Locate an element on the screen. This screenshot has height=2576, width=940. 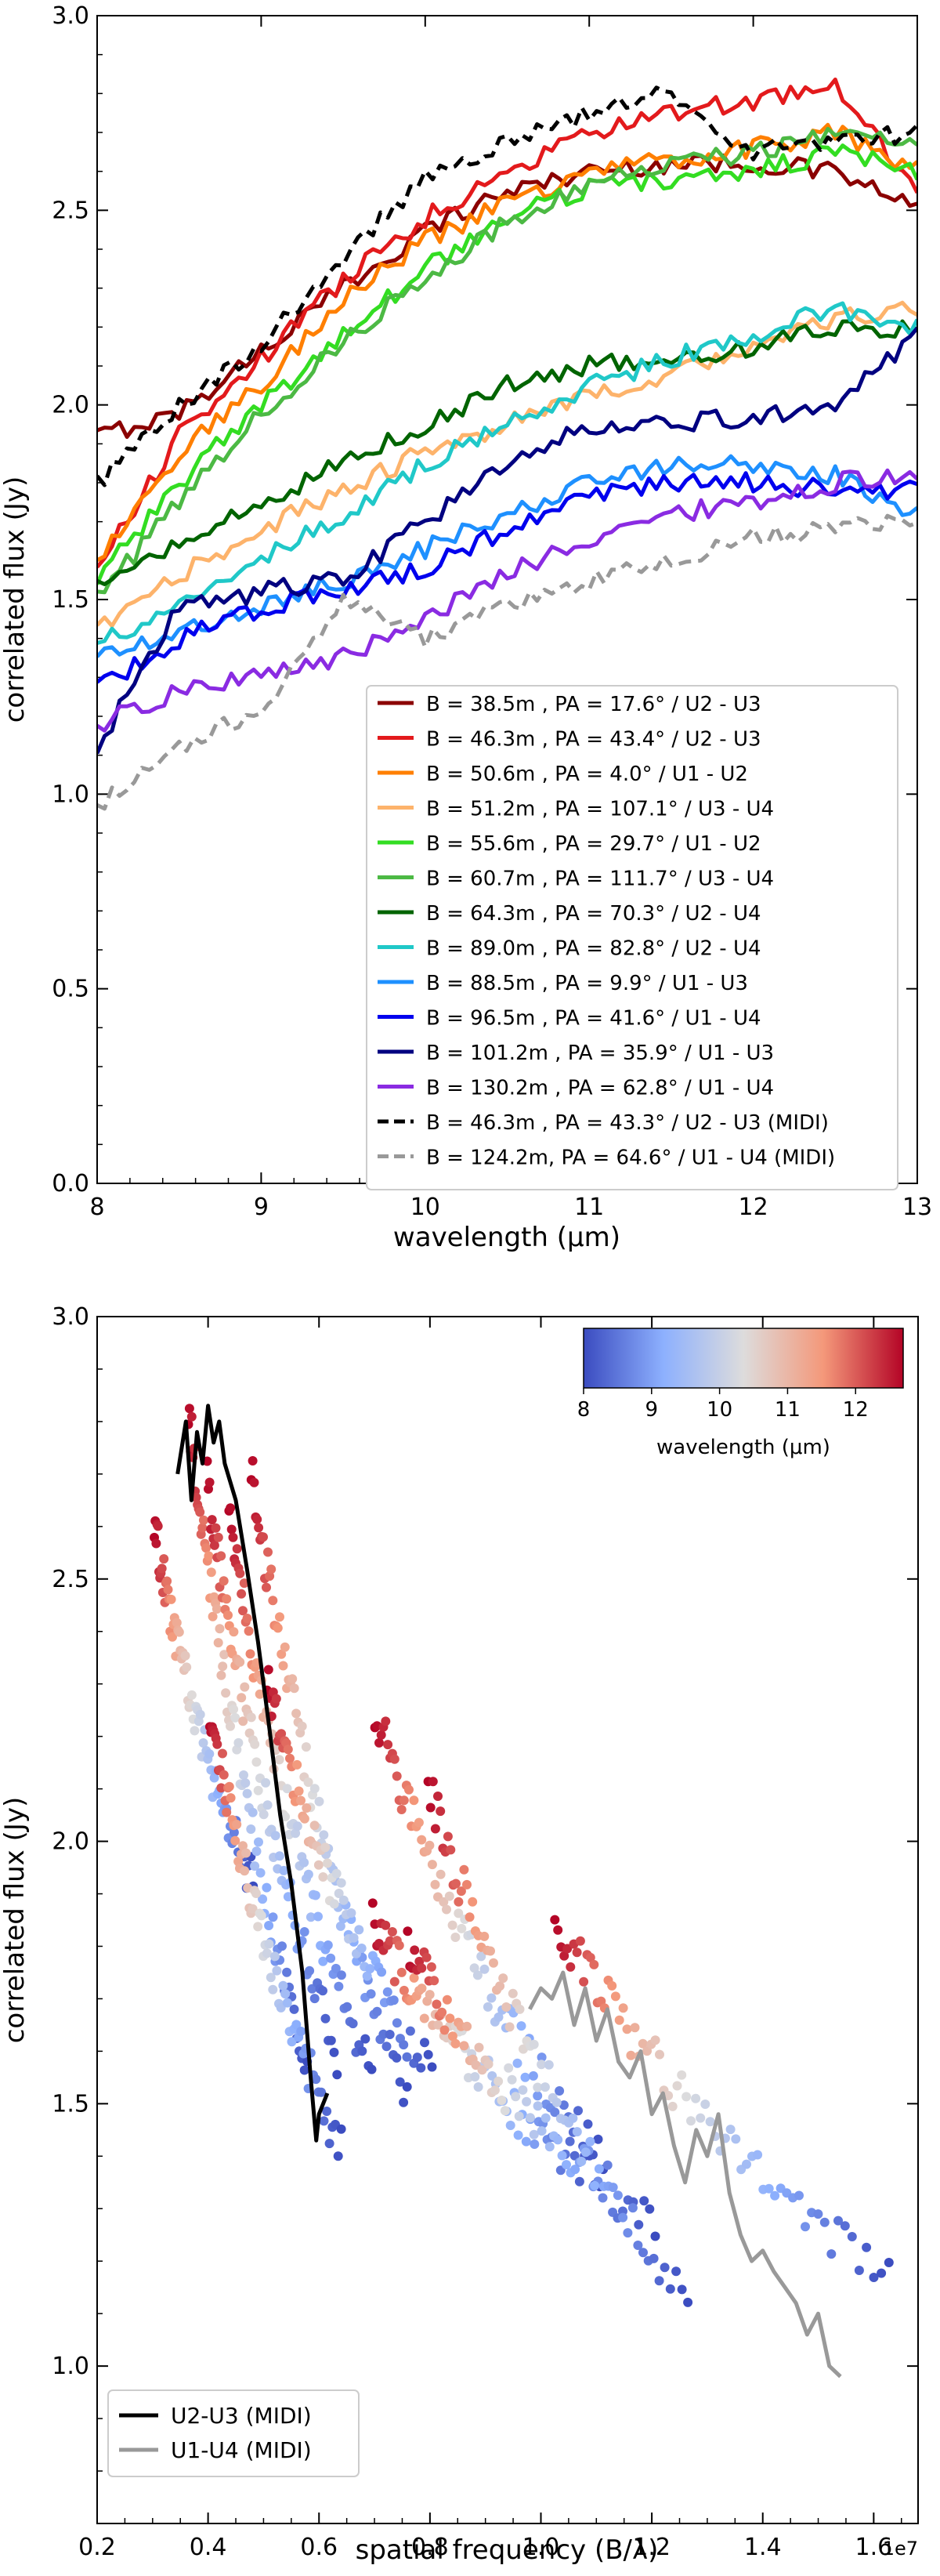
legend-2: U2-U3 (MIDI) U1-U4 (MIDI) is located at coordinates (233, 2433).